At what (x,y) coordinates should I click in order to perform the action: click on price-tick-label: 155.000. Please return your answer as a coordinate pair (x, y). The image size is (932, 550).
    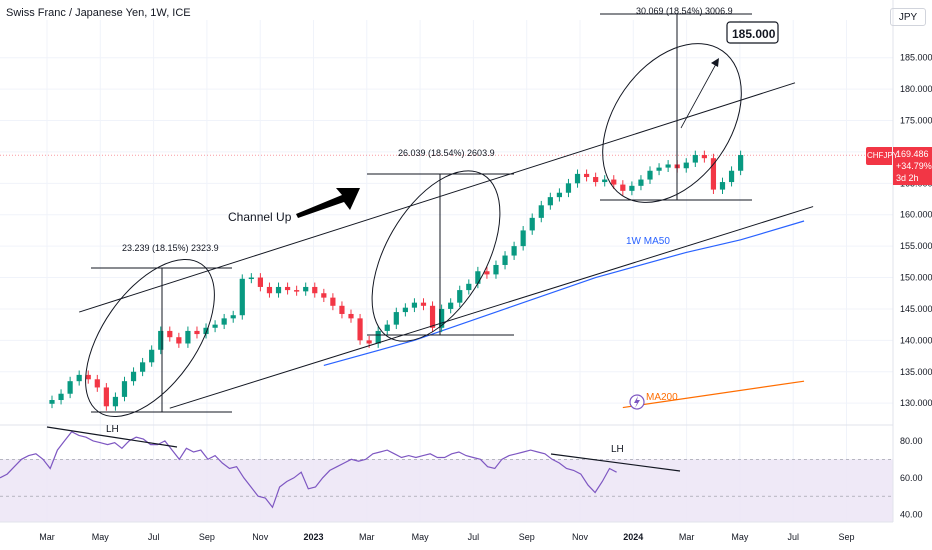
    Looking at the image, I should click on (916, 246).